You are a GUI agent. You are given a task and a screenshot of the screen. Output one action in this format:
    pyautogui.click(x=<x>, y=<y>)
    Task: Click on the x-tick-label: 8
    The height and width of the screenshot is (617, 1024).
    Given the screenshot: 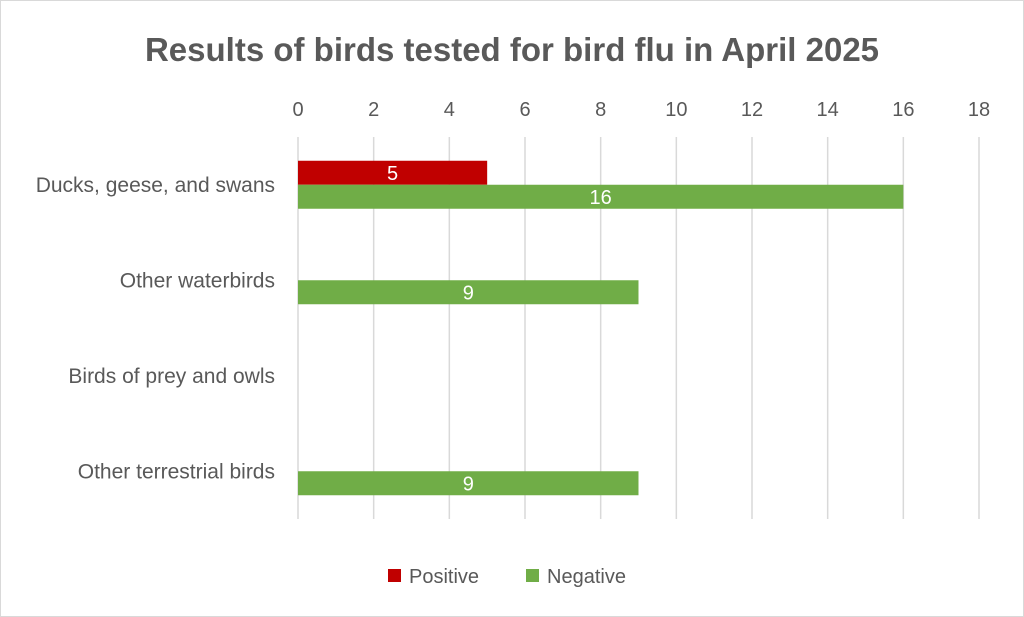 What is the action you would take?
    pyautogui.click(x=600, y=110)
    